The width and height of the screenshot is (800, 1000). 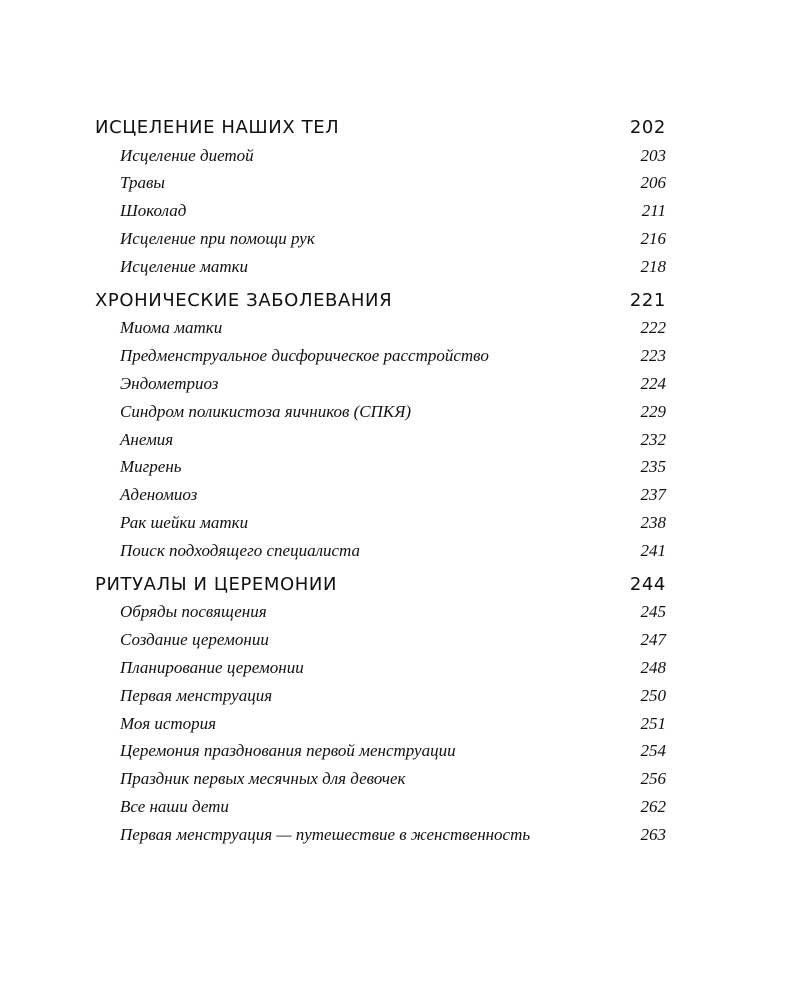 I want to click on toc-entry: Миома матки 222, so click(x=380, y=329).